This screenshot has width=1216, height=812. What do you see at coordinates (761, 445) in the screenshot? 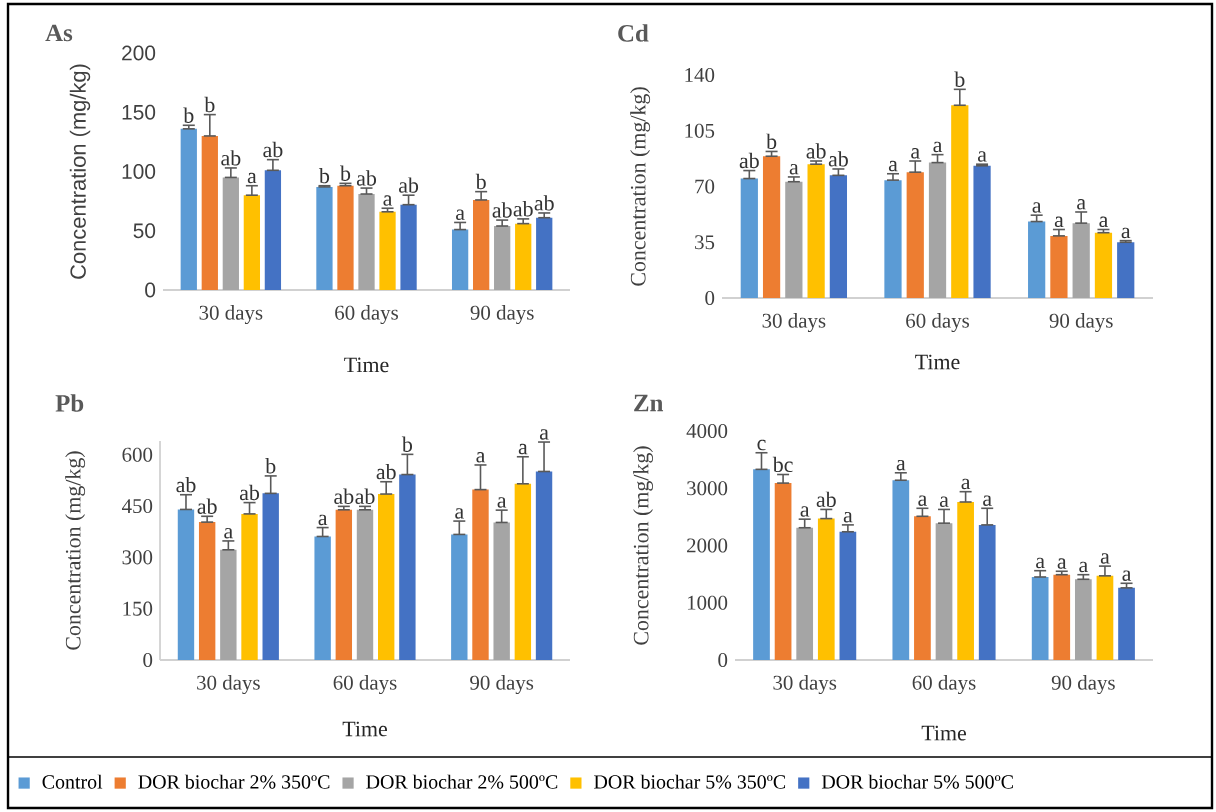
I see `annotation: c` at bounding box center [761, 445].